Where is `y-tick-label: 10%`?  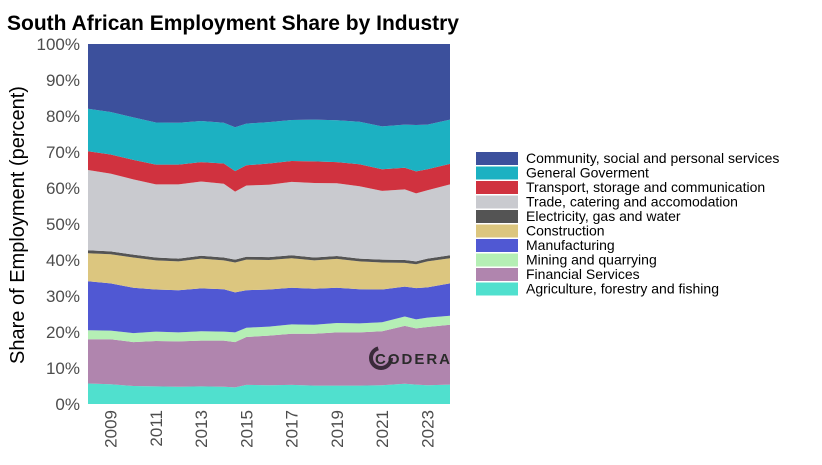
y-tick-label: 10% is located at coordinates (63, 368).